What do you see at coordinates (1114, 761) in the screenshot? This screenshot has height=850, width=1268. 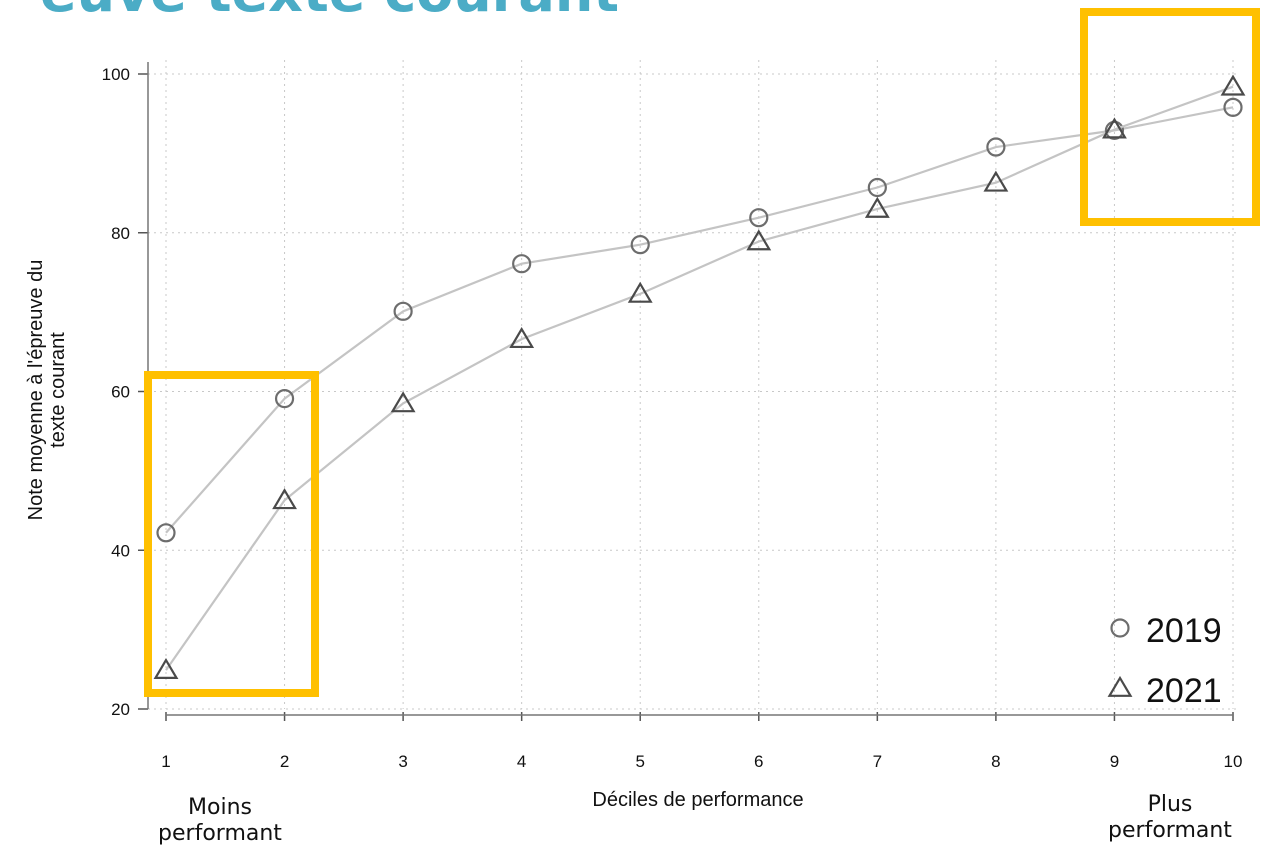 I see `x-tick-label: 9` at bounding box center [1114, 761].